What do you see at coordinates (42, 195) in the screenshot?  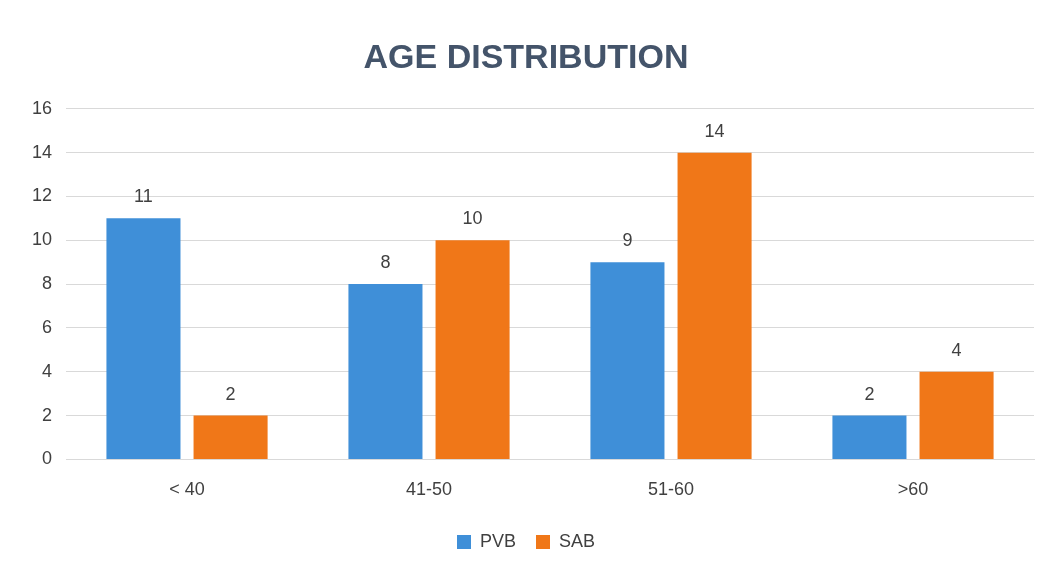 I see `y-tick-label: 12` at bounding box center [42, 195].